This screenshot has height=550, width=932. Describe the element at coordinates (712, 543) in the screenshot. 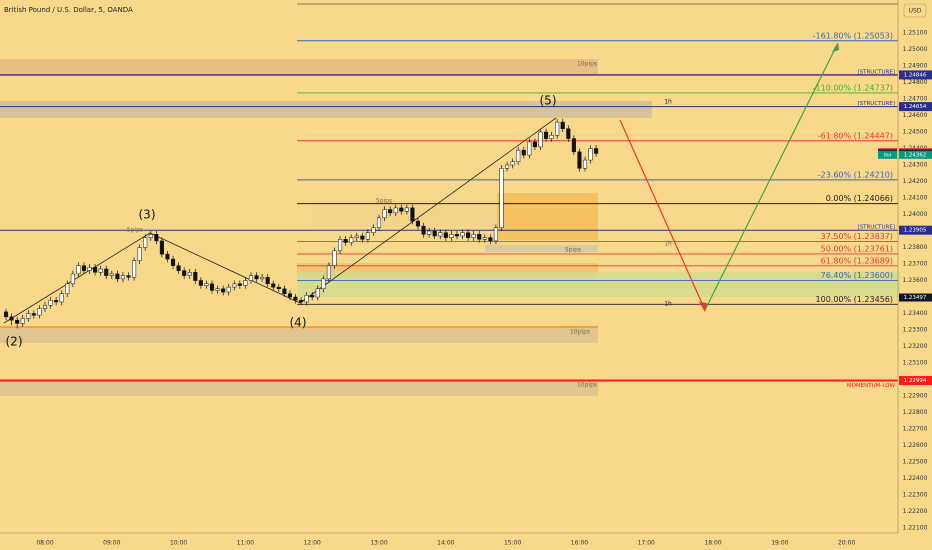

I see `x-tick-label: 18:00` at that location.